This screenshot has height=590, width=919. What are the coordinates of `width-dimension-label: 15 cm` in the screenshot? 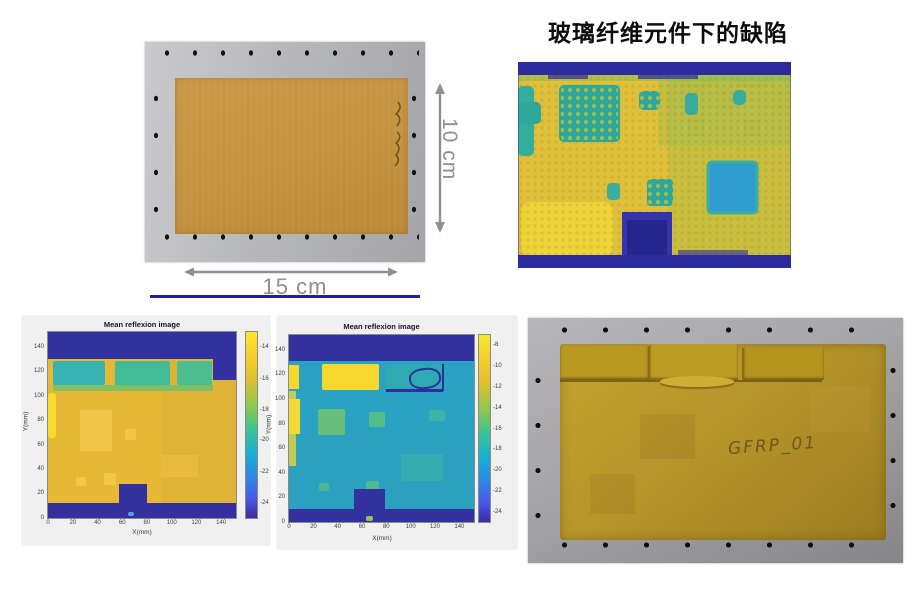 It's located at (295, 286).